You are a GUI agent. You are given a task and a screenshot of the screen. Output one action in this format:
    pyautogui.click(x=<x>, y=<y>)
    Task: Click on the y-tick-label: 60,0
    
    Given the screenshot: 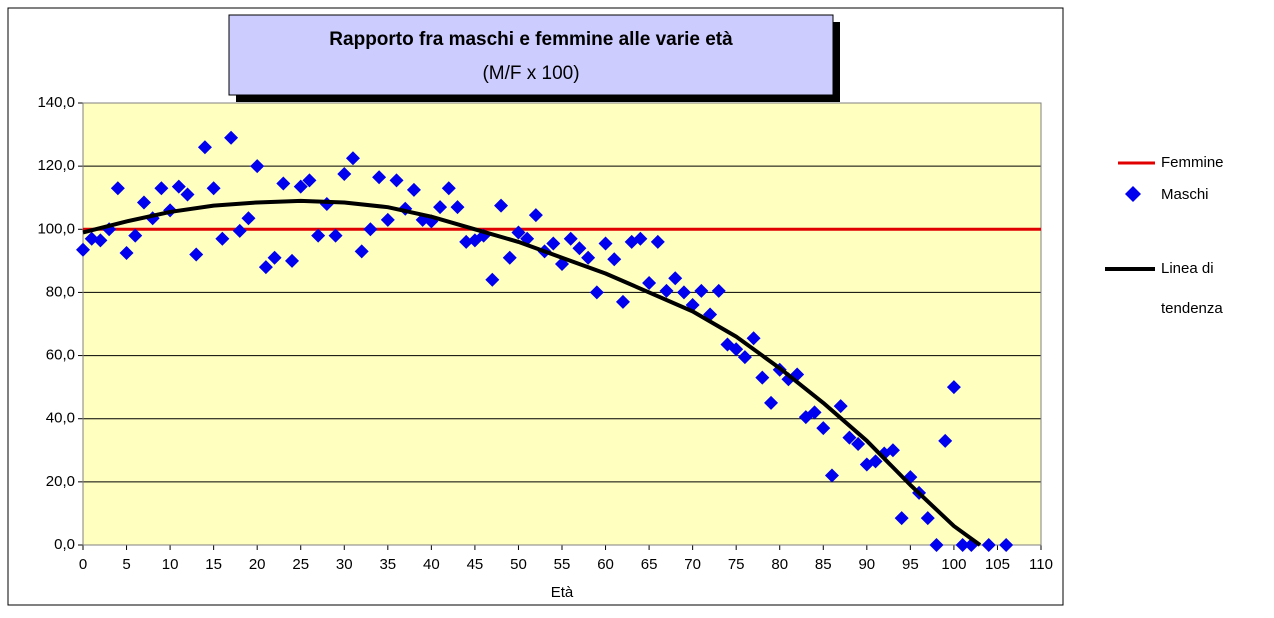 What is the action you would take?
    pyautogui.click(x=60, y=355)
    